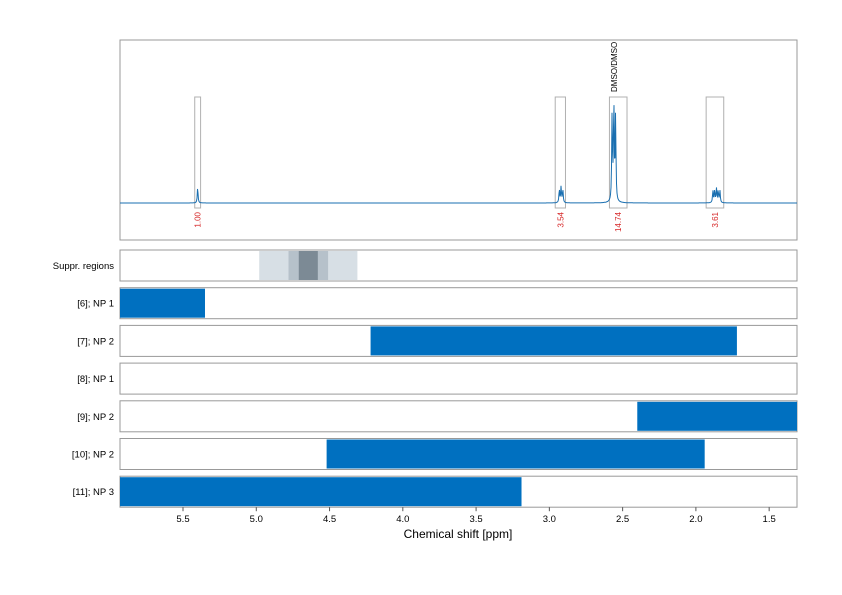 Image resolution: width=842 pixels, height=595 pixels. What do you see at coordinates (93, 492) in the screenshot?
I see `track-label-6: [11]; NP 3` at bounding box center [93, 492].